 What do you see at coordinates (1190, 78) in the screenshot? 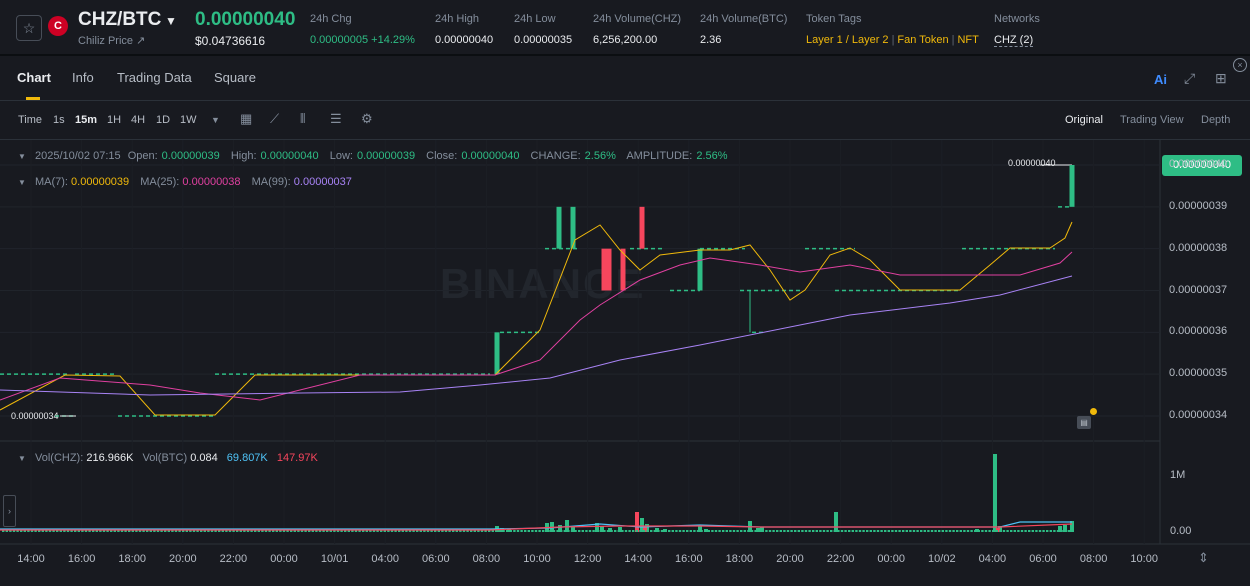
I see `expand-icon: ⤢` at bounding box center [1190, 78].